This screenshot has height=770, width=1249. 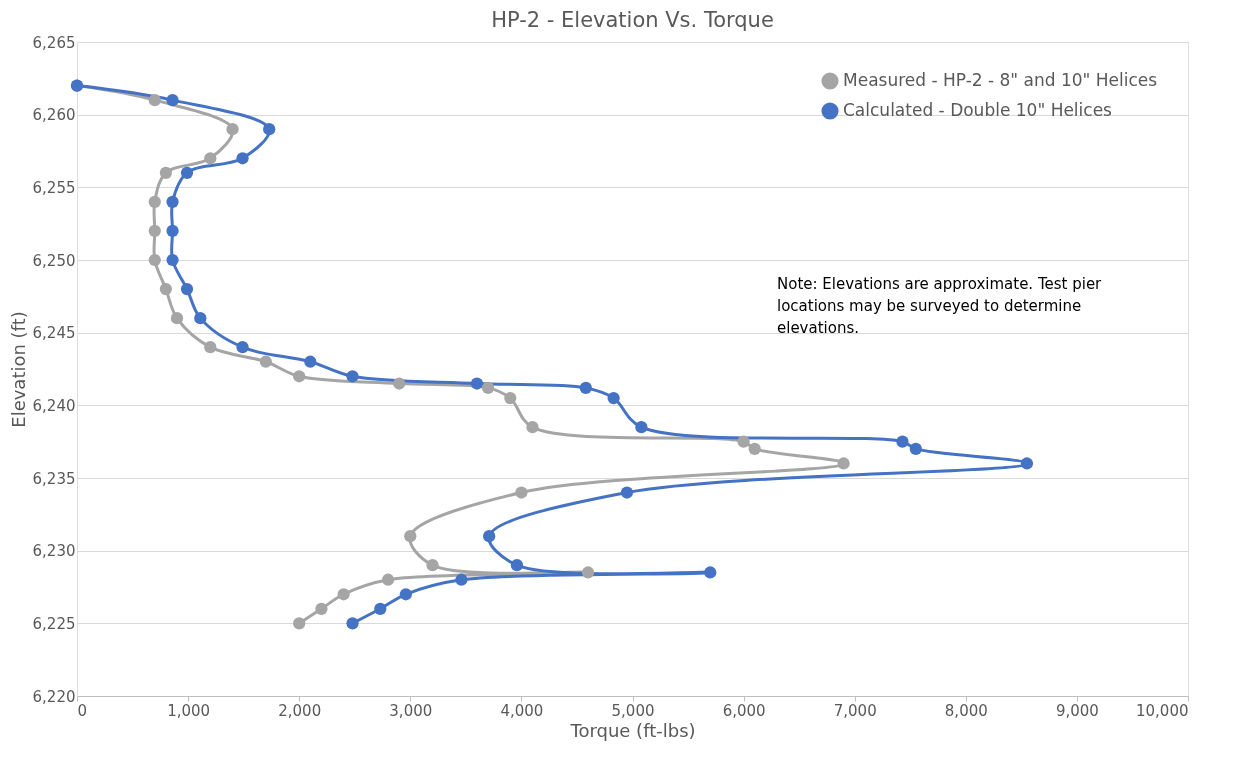 I want to click on x-tick-label: 3,000, so click(x=411, y=710).